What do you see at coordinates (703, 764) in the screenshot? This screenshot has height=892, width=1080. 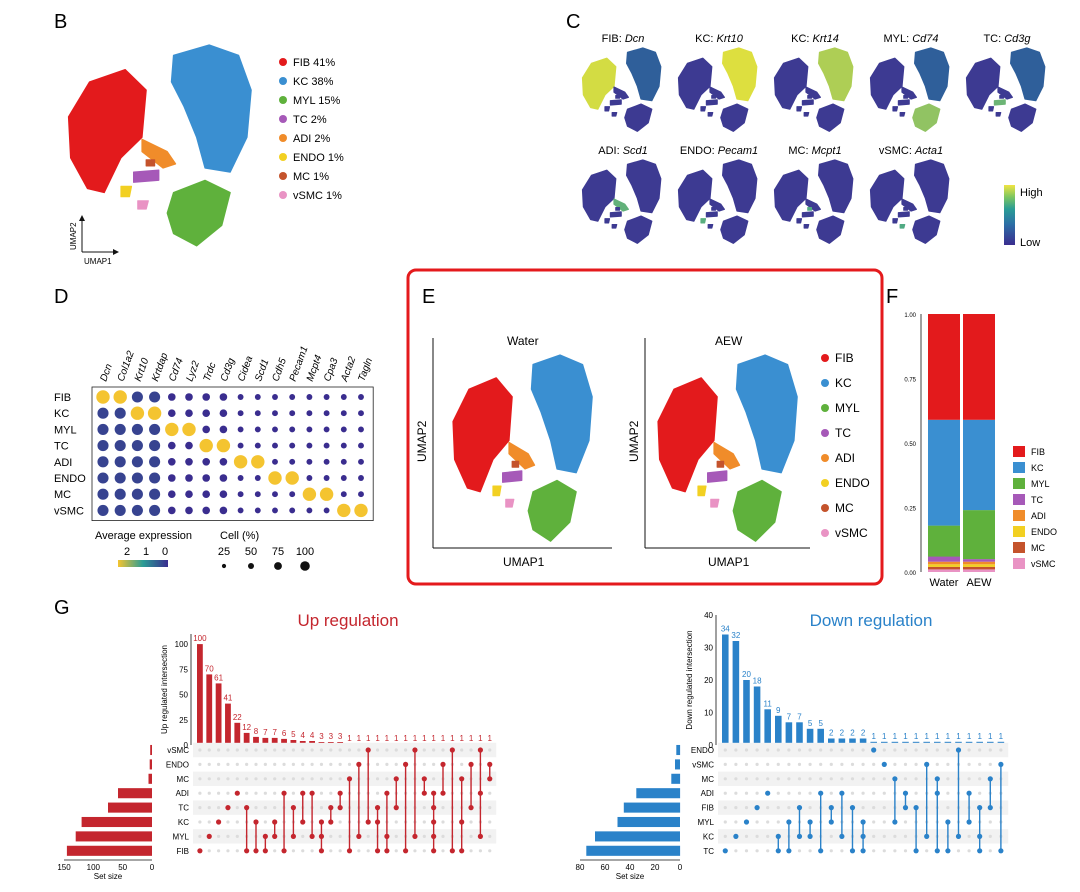 I see `upset-set-label: vSMC` at bounding box center [703, 764].